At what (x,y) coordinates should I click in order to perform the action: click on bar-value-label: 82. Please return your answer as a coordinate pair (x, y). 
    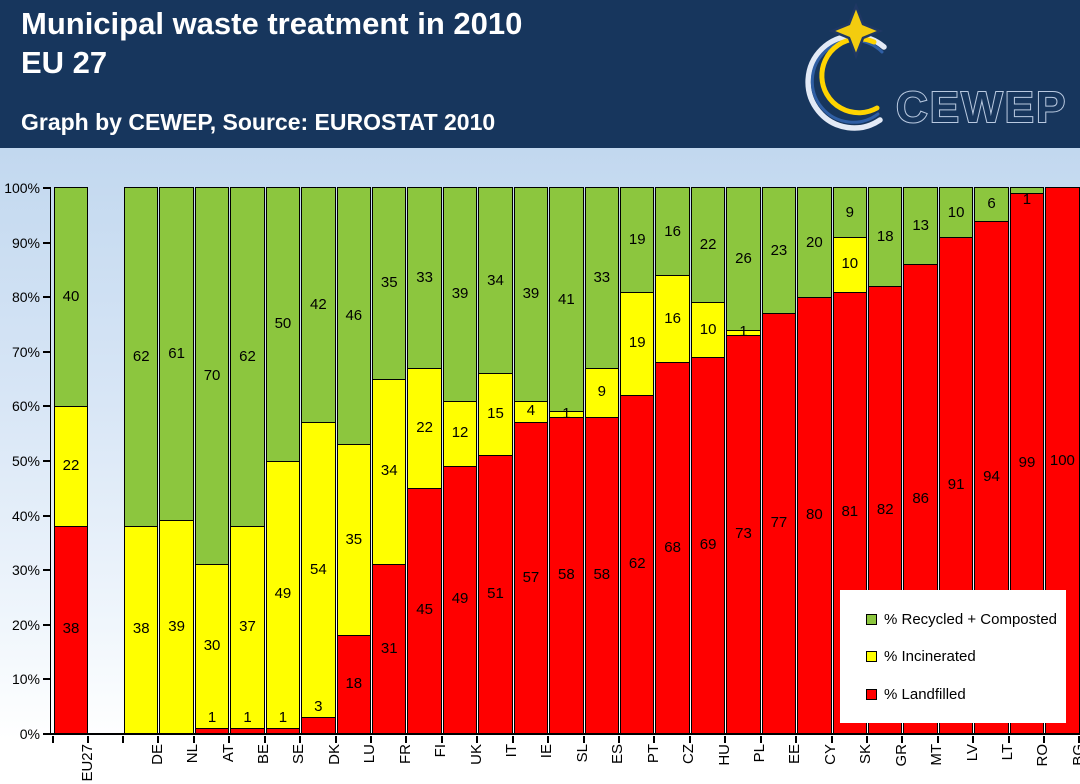
    Looking at the image, I should click on (885, 509).